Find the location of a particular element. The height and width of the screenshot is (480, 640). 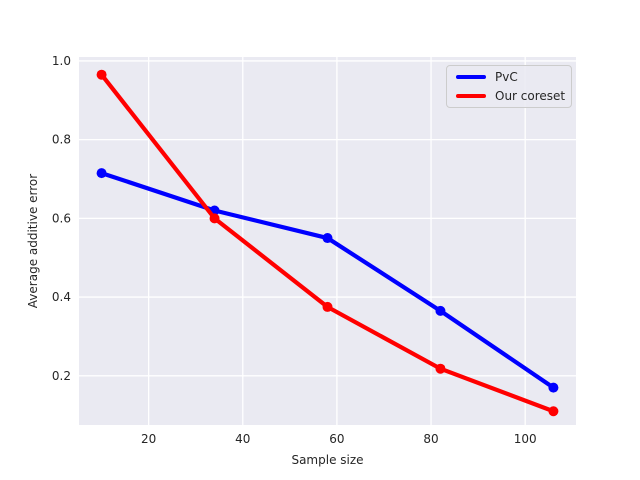

y-tick-label: 0.2 is located at coordinates (61, 376).